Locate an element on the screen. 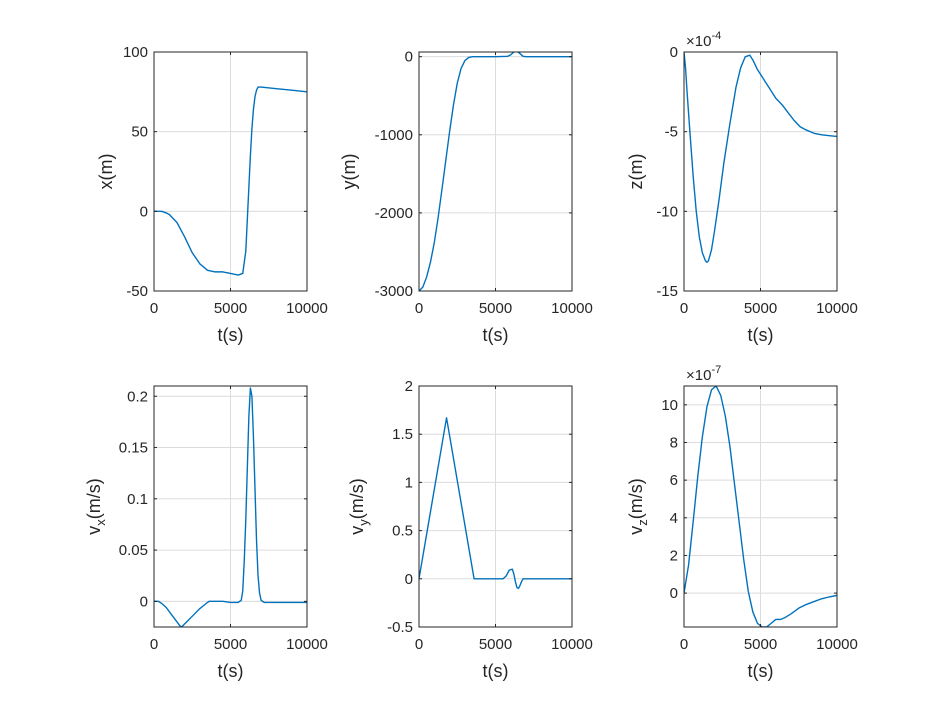 This screenshot has height=707, width=945. subplot-5-y-tick-label: -0.5 is located at coordinates (400, 627).